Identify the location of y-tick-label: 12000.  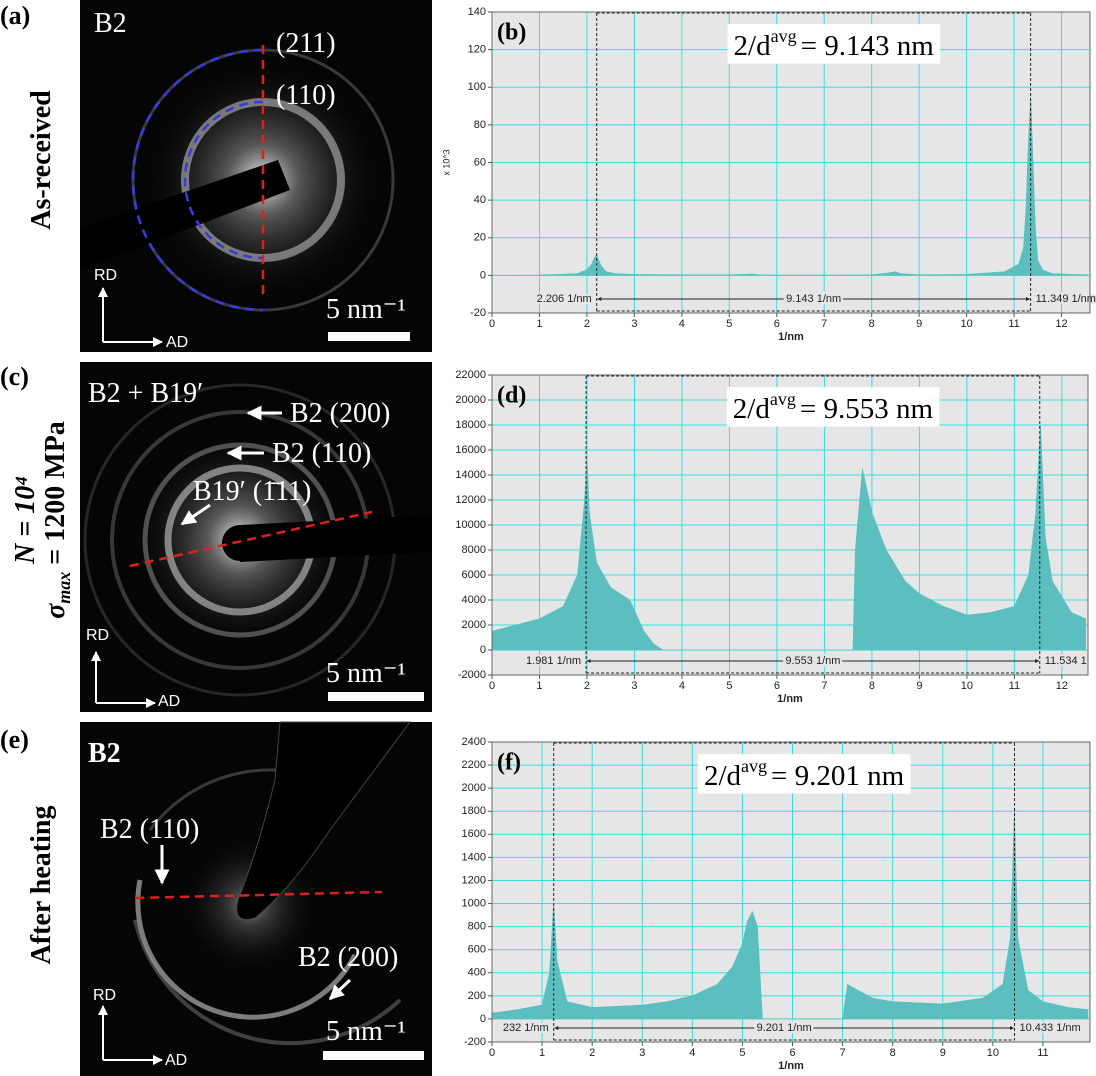
(470, 500).